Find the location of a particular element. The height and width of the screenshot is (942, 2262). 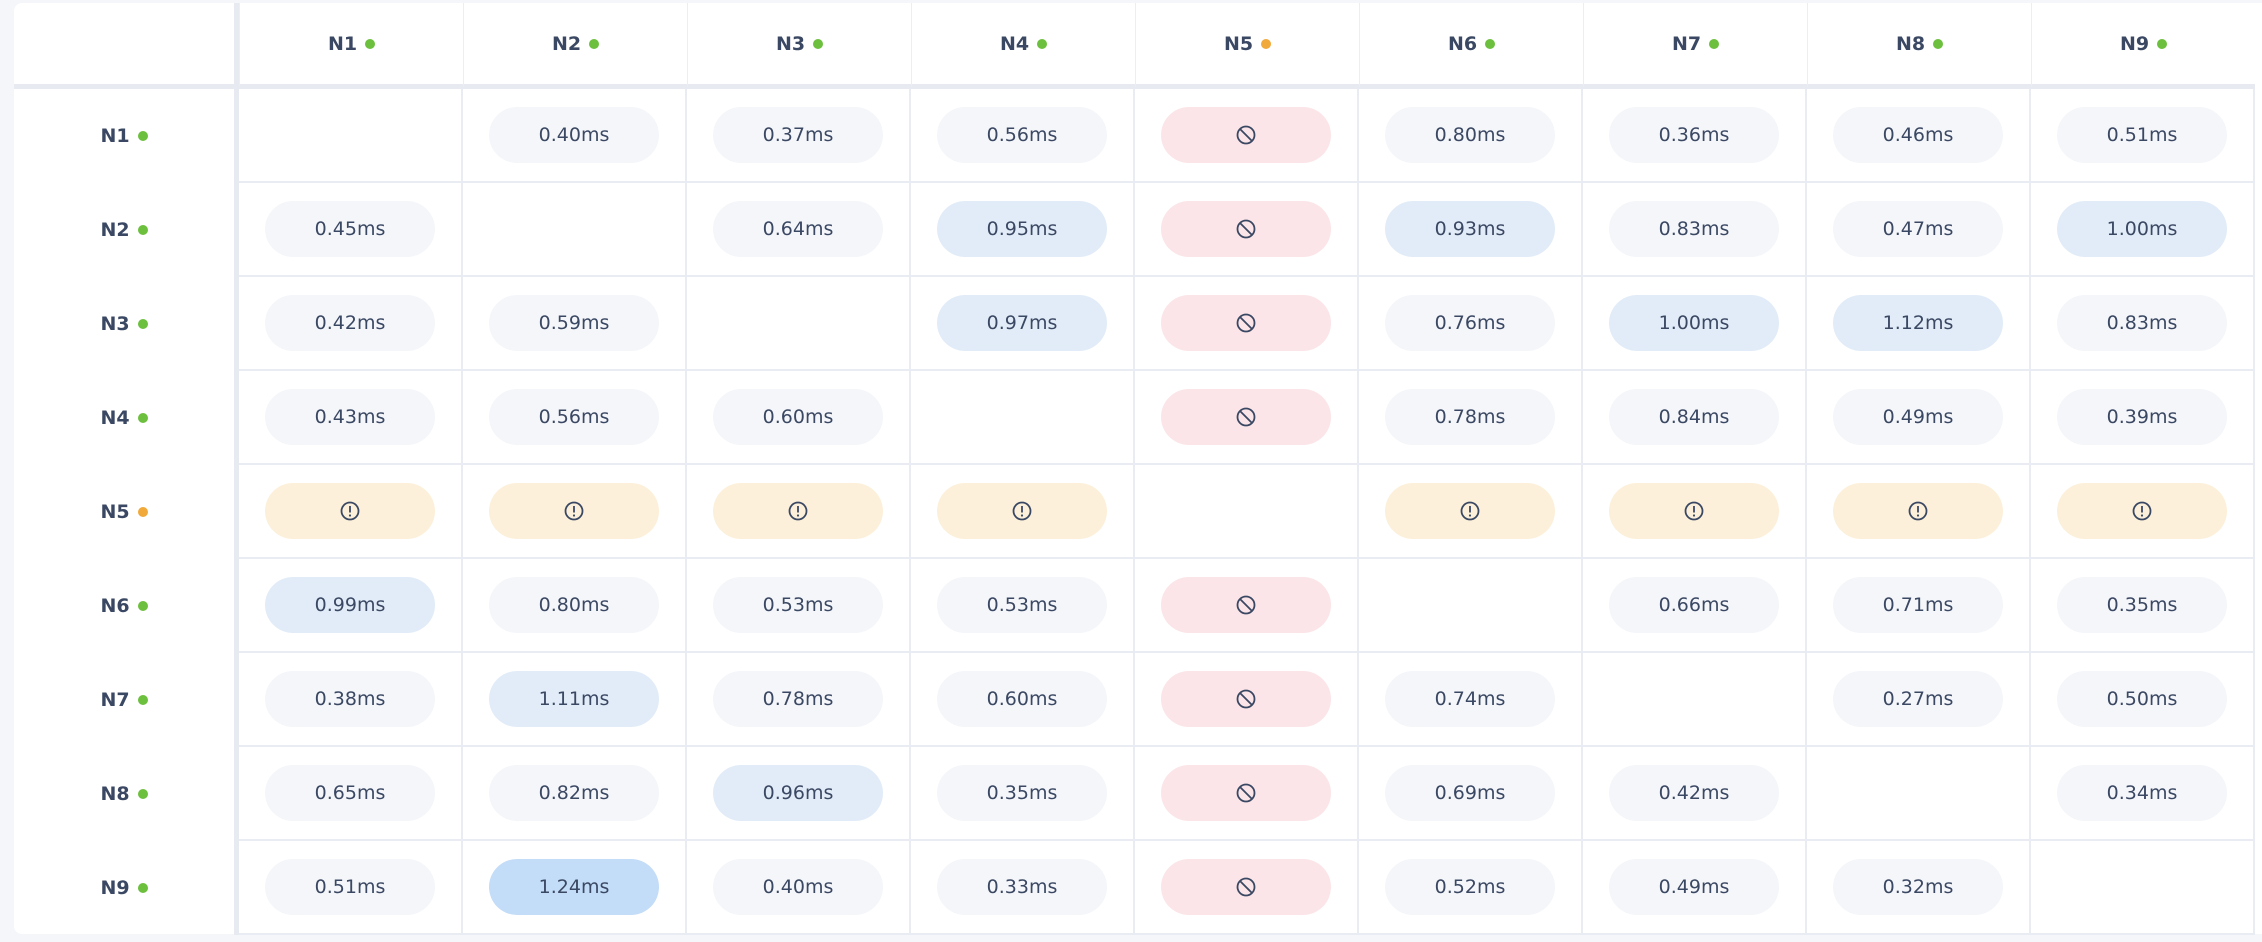

latency-pill: 0.37ms is located at coordinates (798, 135).